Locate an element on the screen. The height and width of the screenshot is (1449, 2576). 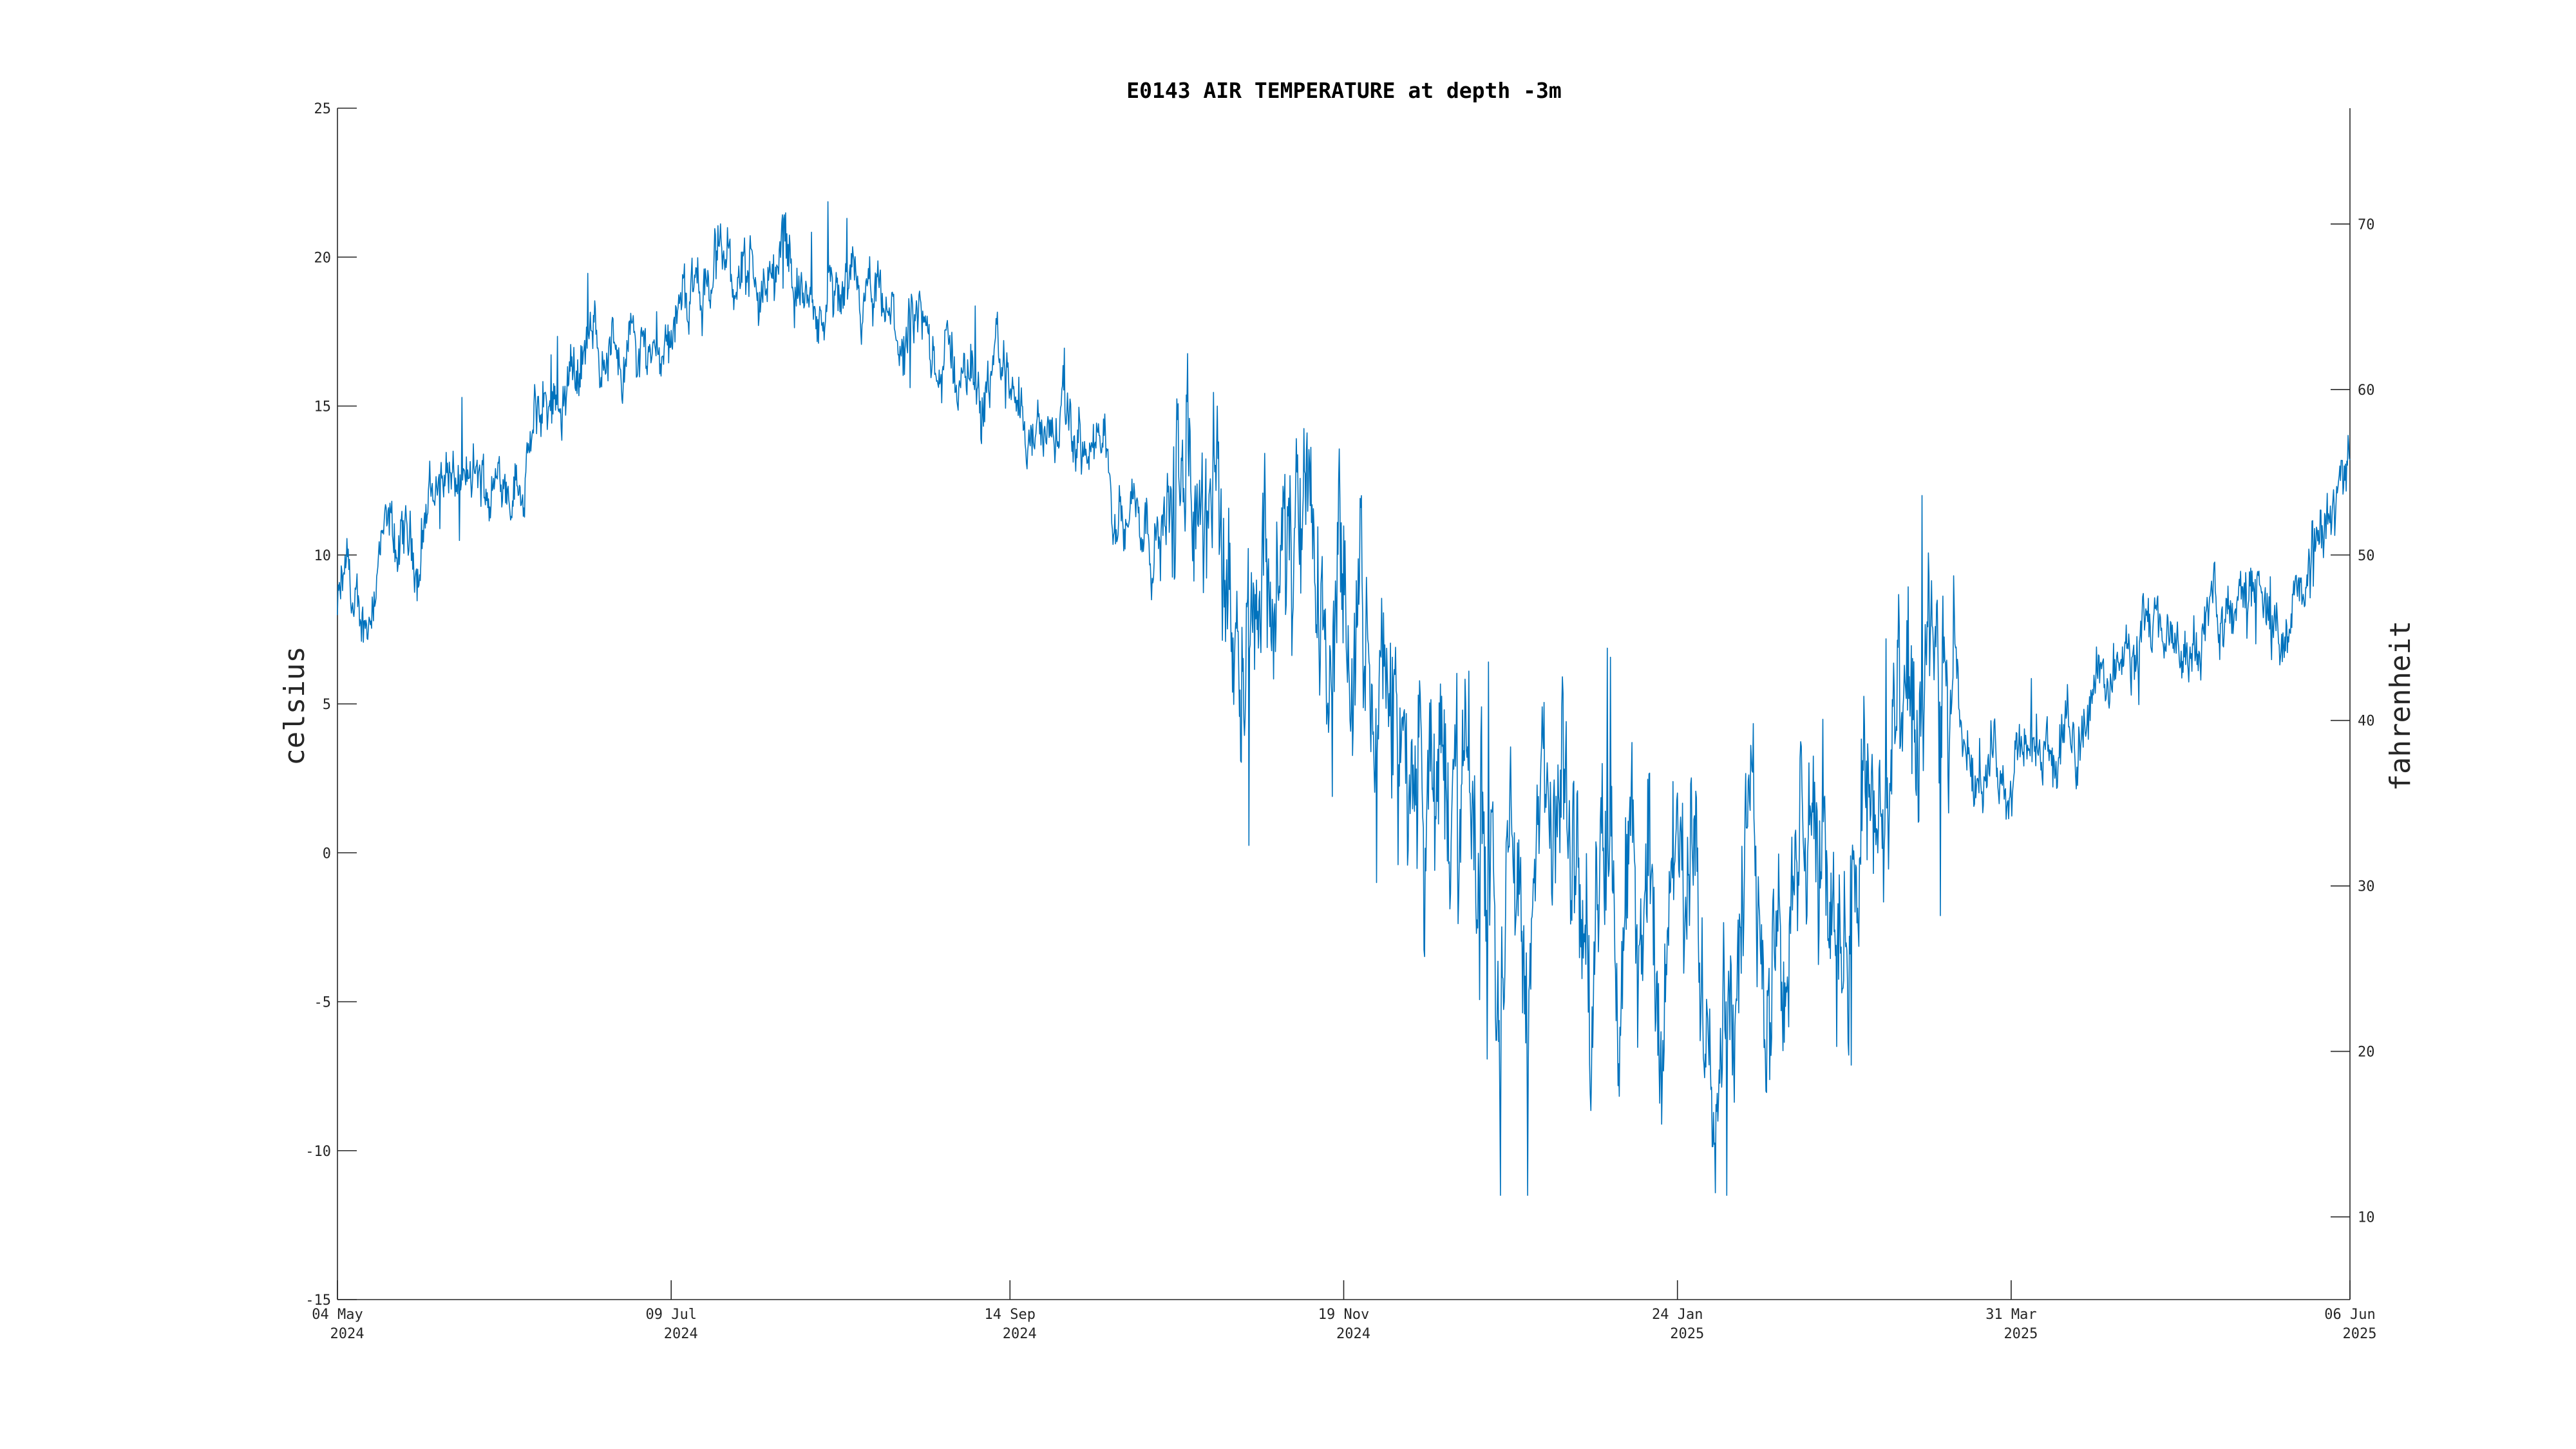
x-tick-label-date: 31 Mar is located at coordinates (2010, 1315).